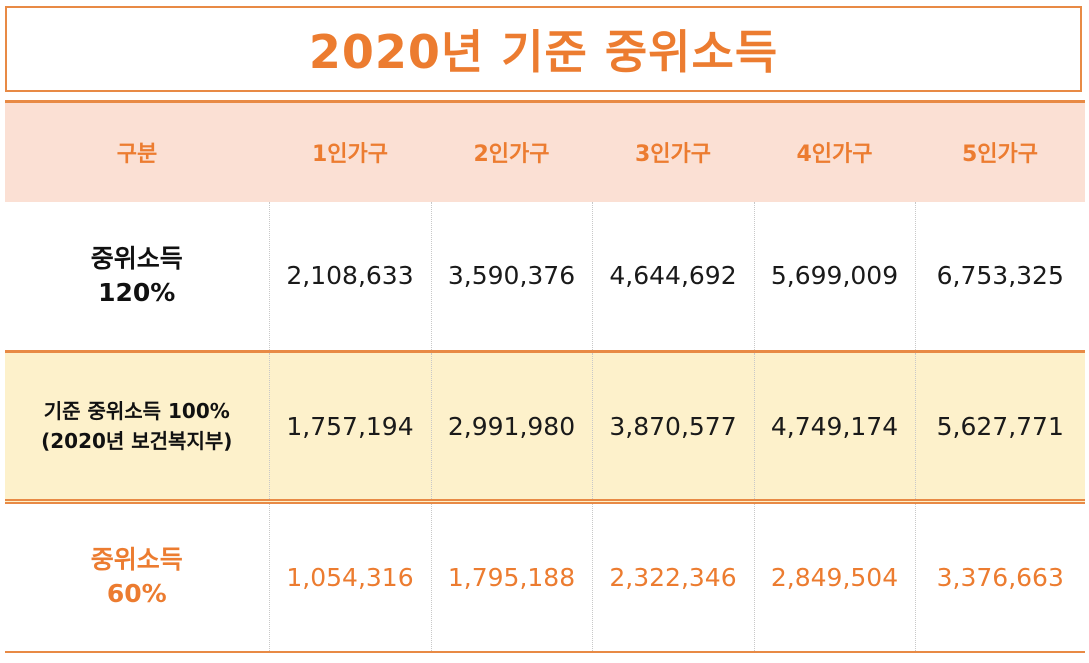  What do you see at coordinates (672, 576) in the screenshot?
I see `table-cell: 2,322,346` at bounding box center [672, 576].